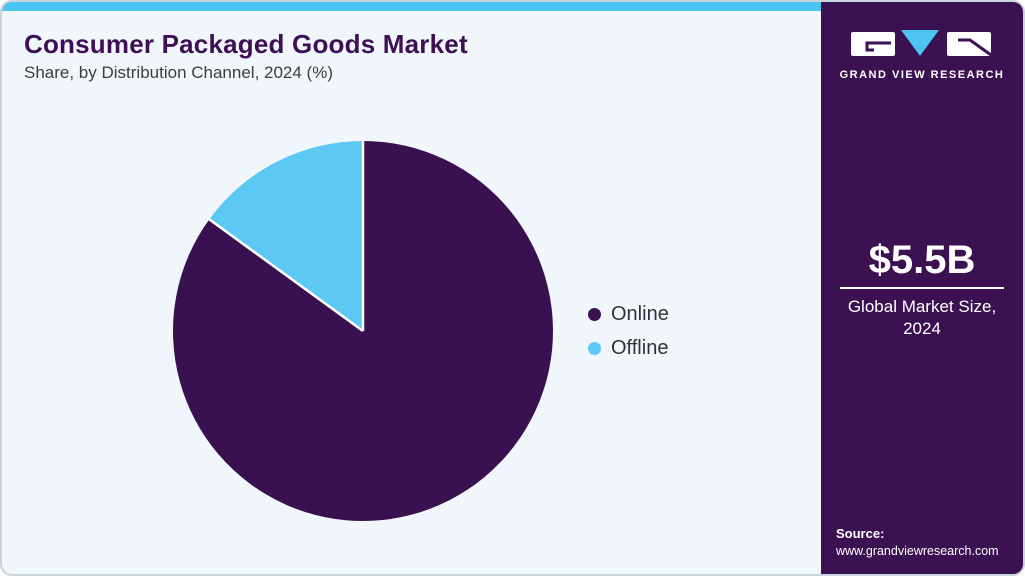  Describe the element at coordinates (860, 533) in the screenshot. I see `source-label: Source:` at that location.